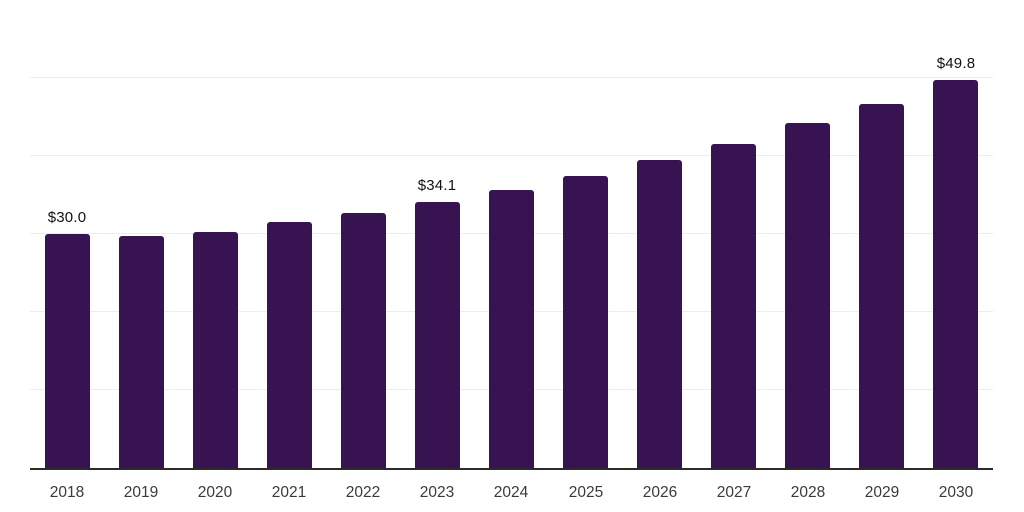 This screenshot has height=512, width=1024. I want to click on chart-bar-2021, so click(289, 345).